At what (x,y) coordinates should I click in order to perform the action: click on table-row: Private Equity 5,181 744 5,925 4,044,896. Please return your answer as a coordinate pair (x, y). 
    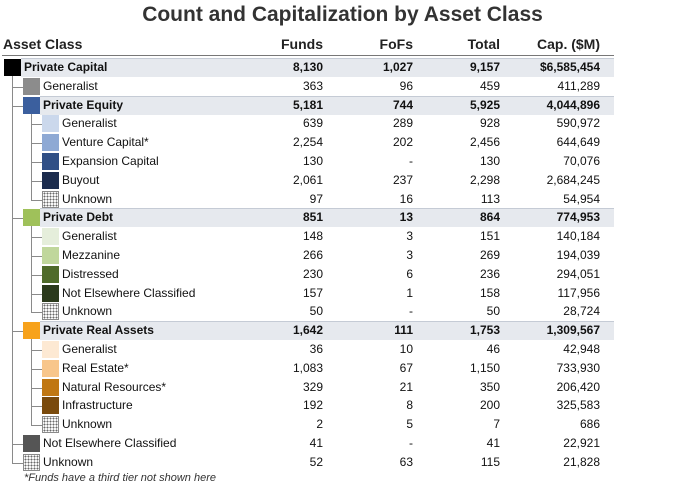
    Looking at the image, I should click on (342, 105).